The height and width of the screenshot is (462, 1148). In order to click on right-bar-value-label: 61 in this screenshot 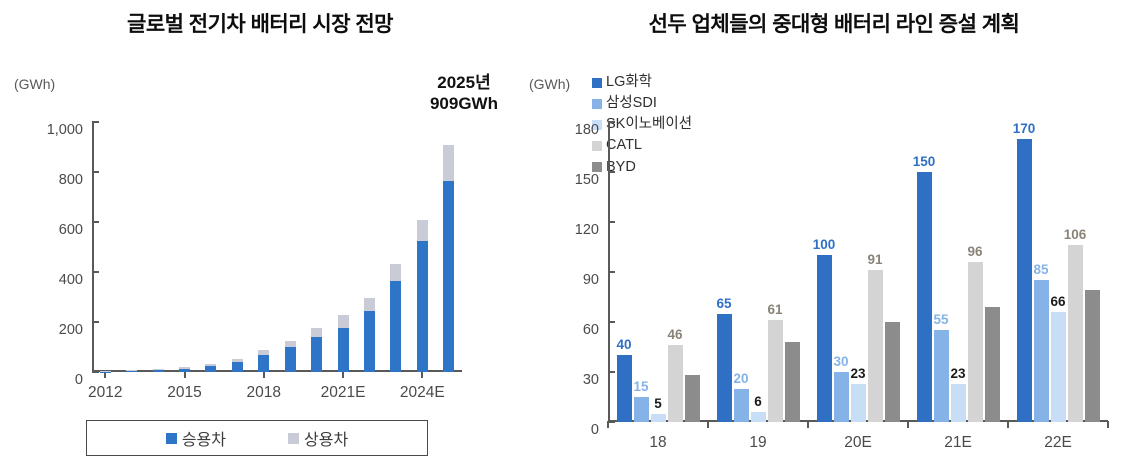, I will do `click(775, 310)`.